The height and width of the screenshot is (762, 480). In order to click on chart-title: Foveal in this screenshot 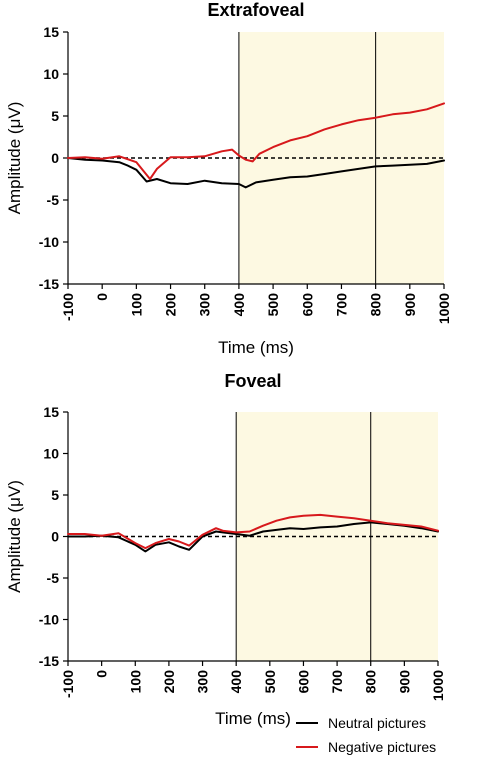, I will do `click(252, 381)`.